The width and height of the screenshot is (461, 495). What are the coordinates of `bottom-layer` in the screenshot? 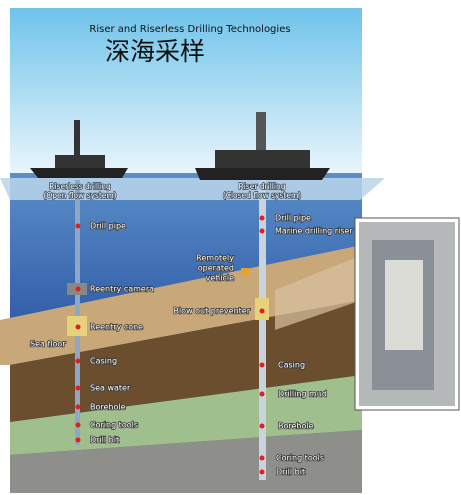 It's located at (186, 461).